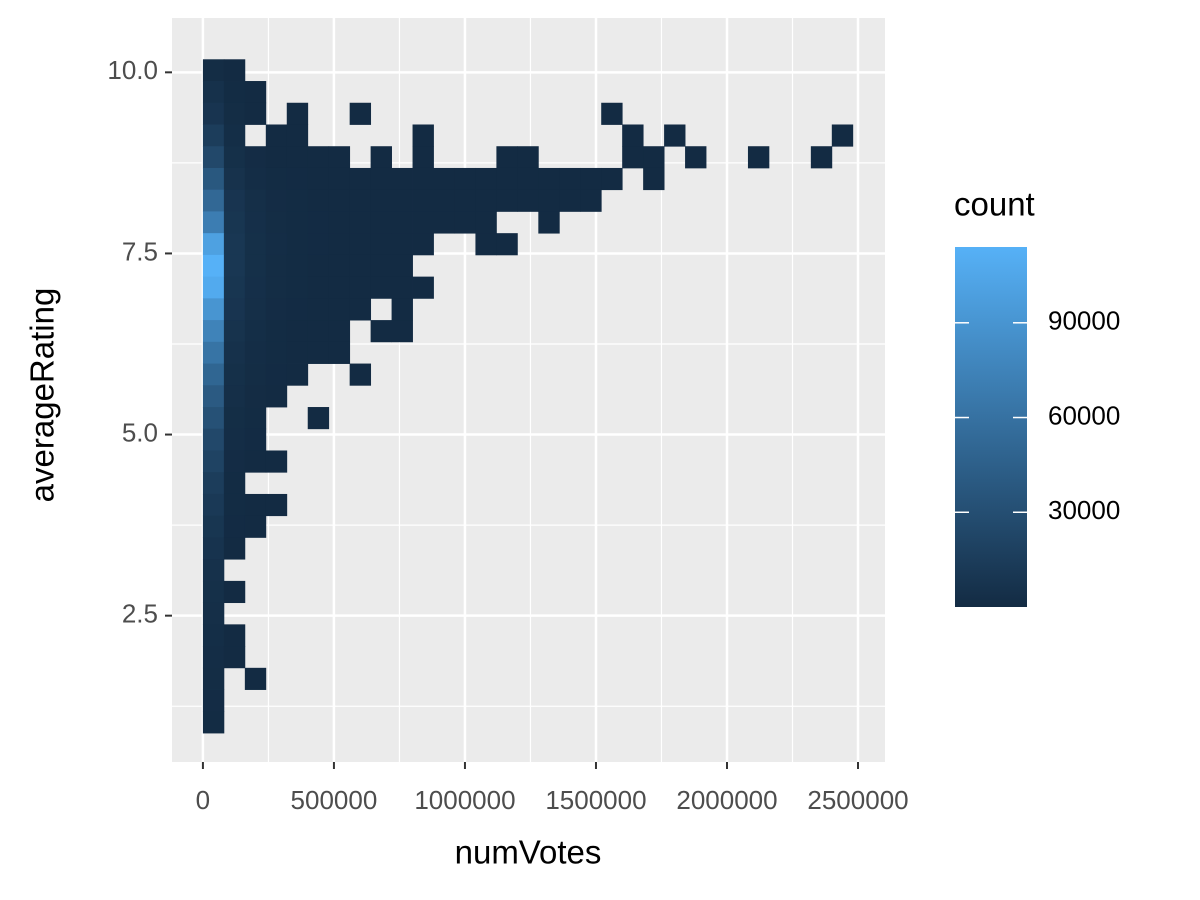  Describe the element at coordinates (857, 800) in the screenshot. I see `x-tick-label: 2500000` at that location.